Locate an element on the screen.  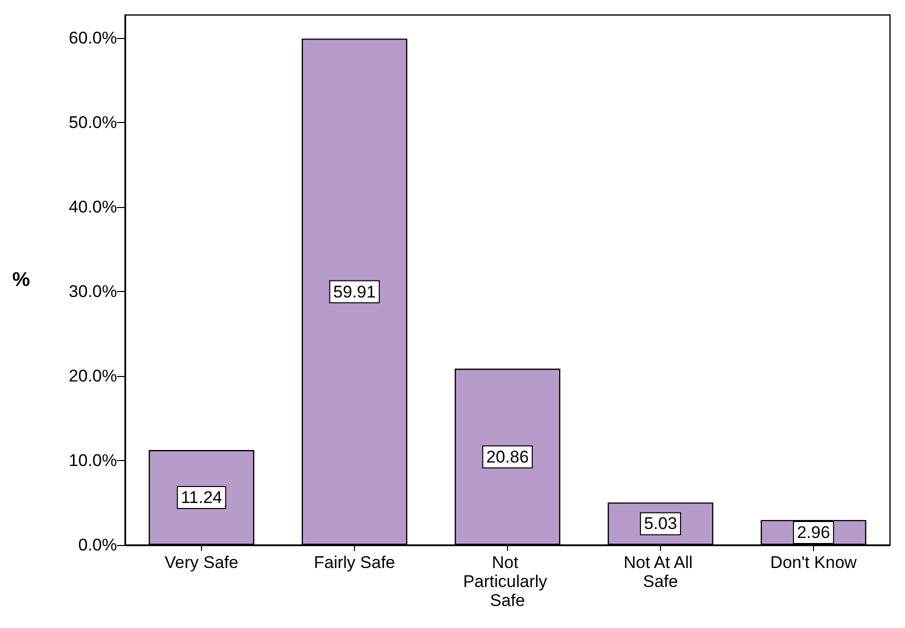
x-tick-label: Don't Know is located at coordinates (814, 562).